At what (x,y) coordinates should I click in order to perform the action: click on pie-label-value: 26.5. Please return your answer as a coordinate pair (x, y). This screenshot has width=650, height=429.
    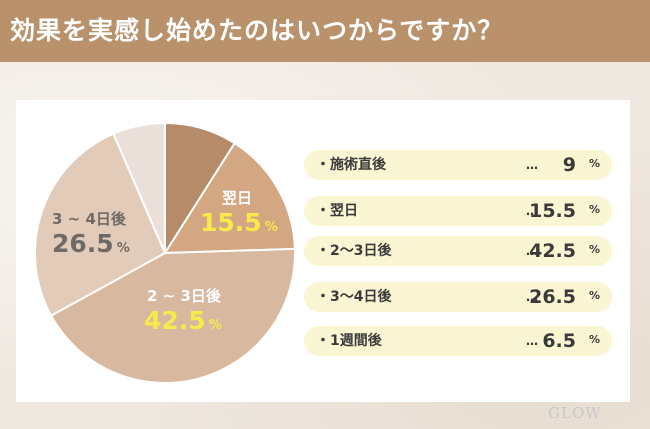
    Looking at the image, I should click on (83, 243).